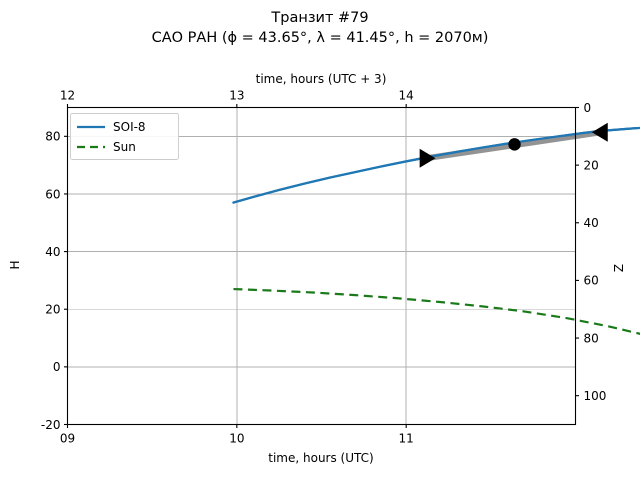 The height and width of the screenshot is (480, 640). What do you see at coordinates (52, 252) in the screenshot?
I see `y-tick-label-left: 40` at bounding box center [52, 252].